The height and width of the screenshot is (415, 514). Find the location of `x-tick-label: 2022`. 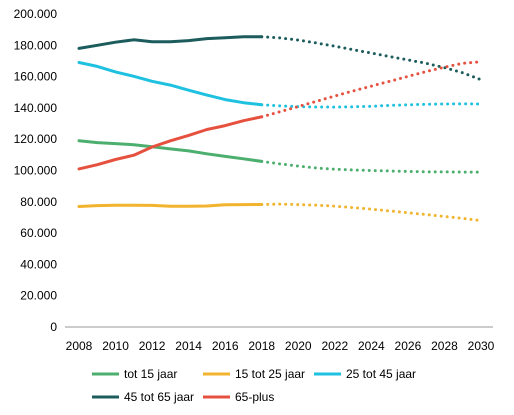

x-tick-label: 2022 is located at coordinates (334, 346).